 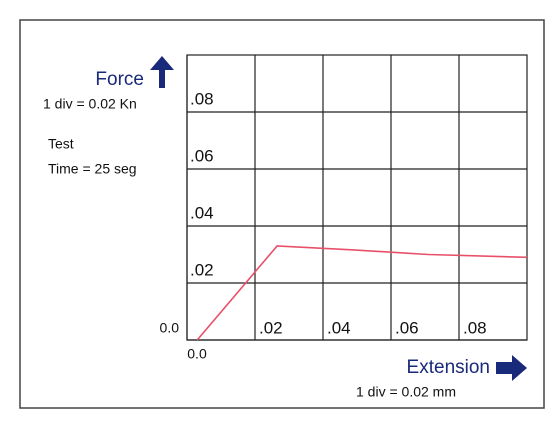 I want to click on extension-arrow, so click(x=511, y=368).